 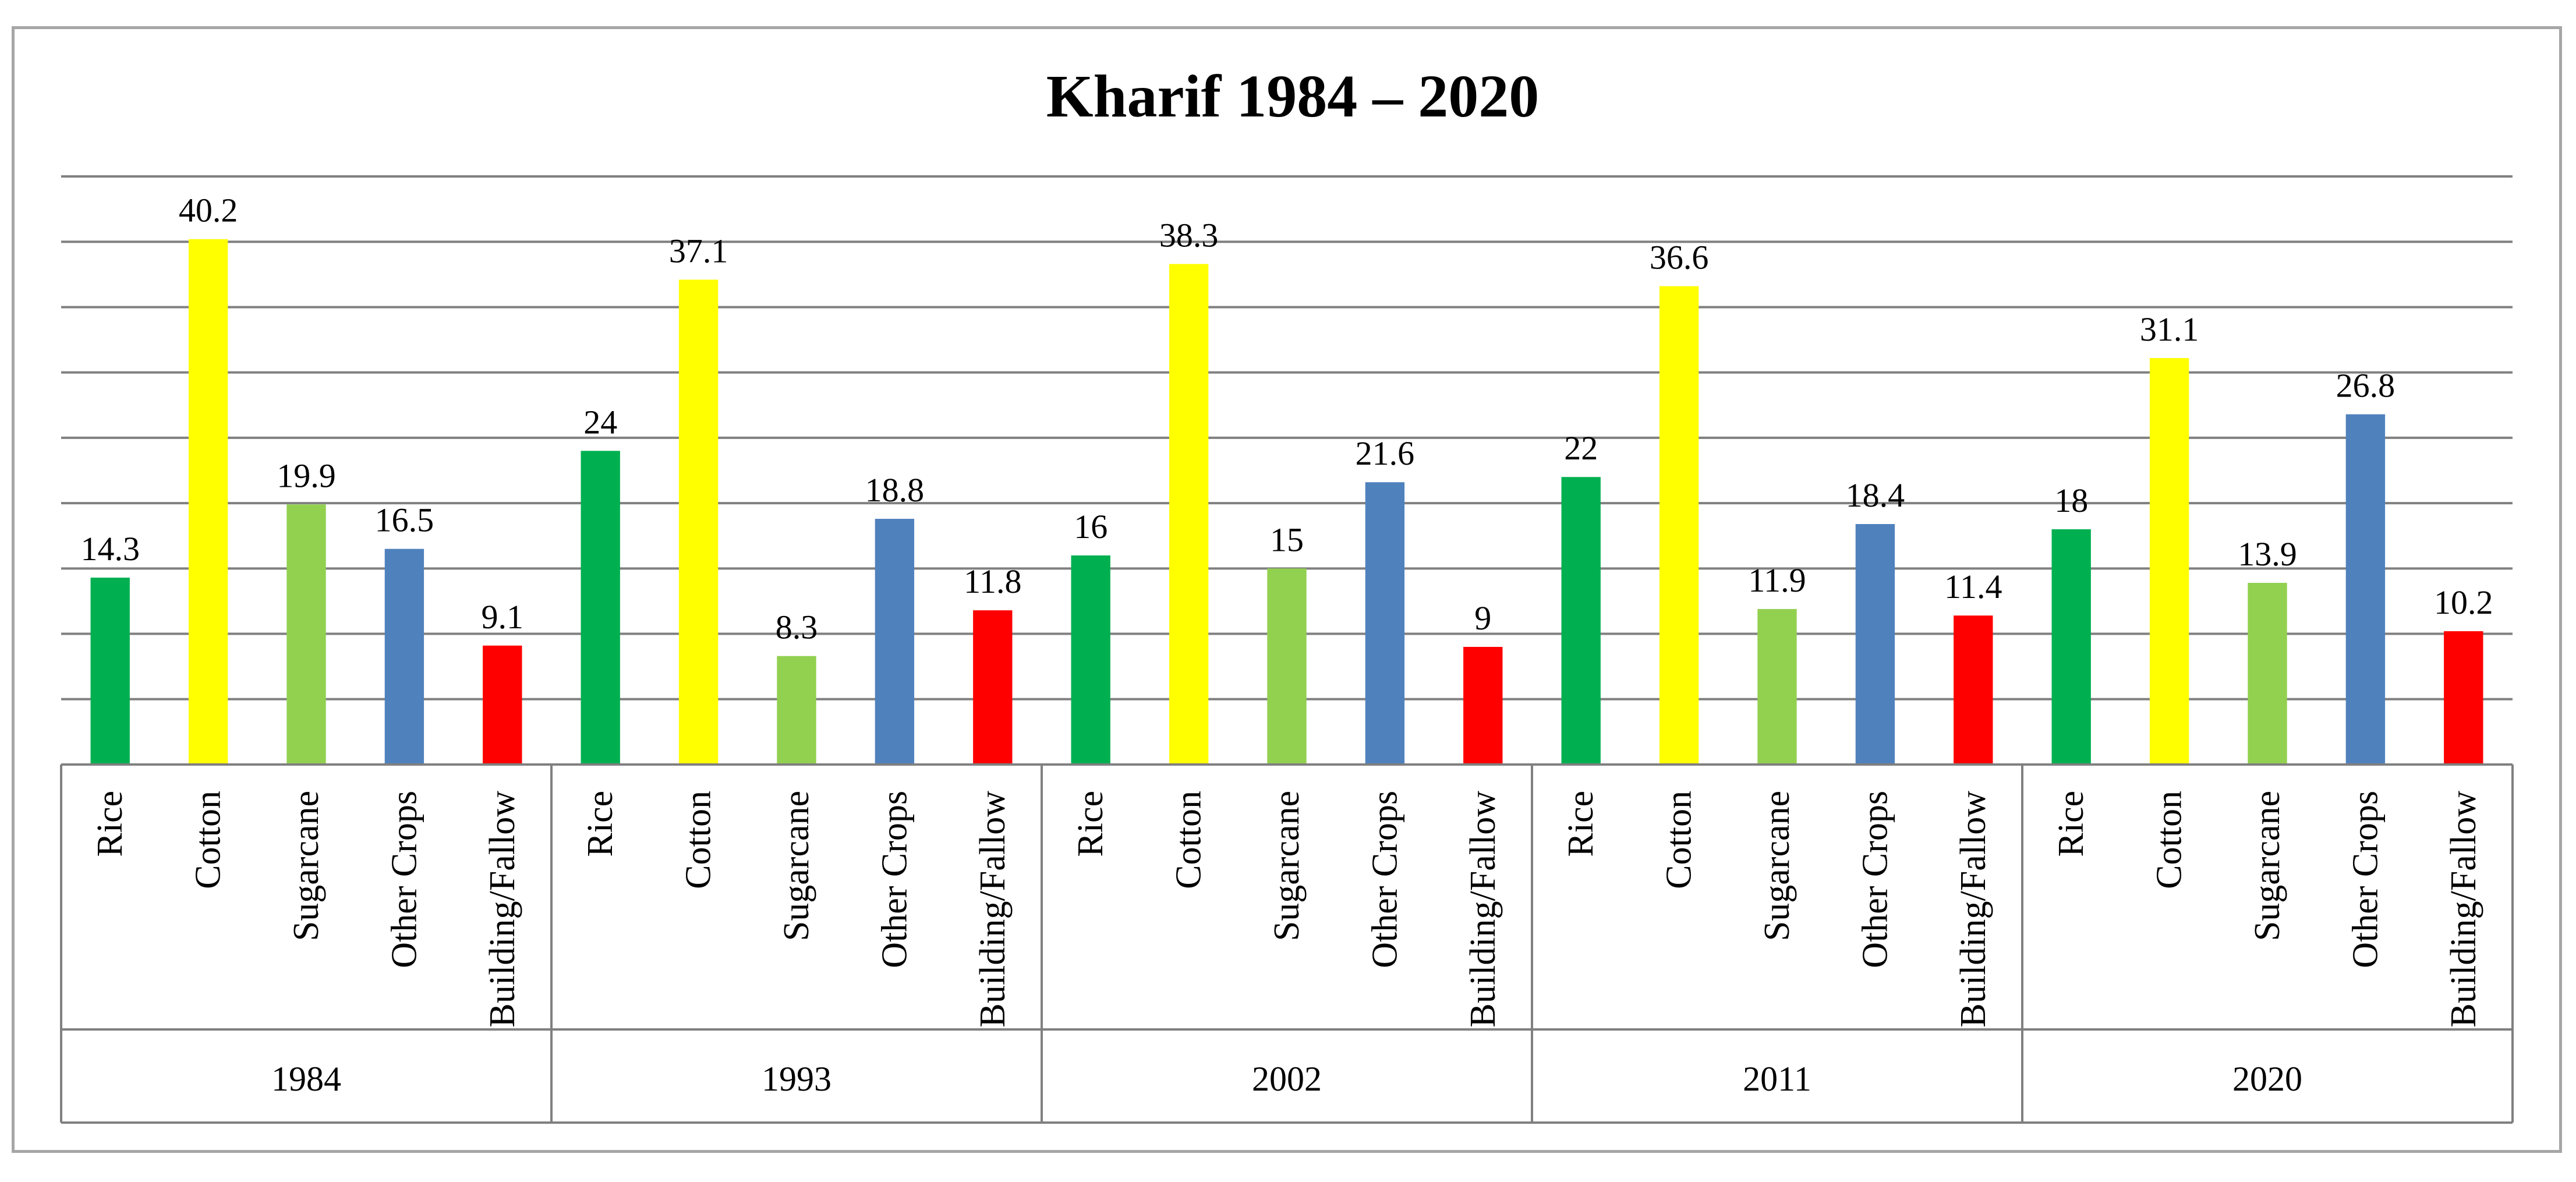 What do you see at coordinates (2267, 1079) in the screenshot?
I see `year-label: 2020` at bounding box center [2267, 1079].